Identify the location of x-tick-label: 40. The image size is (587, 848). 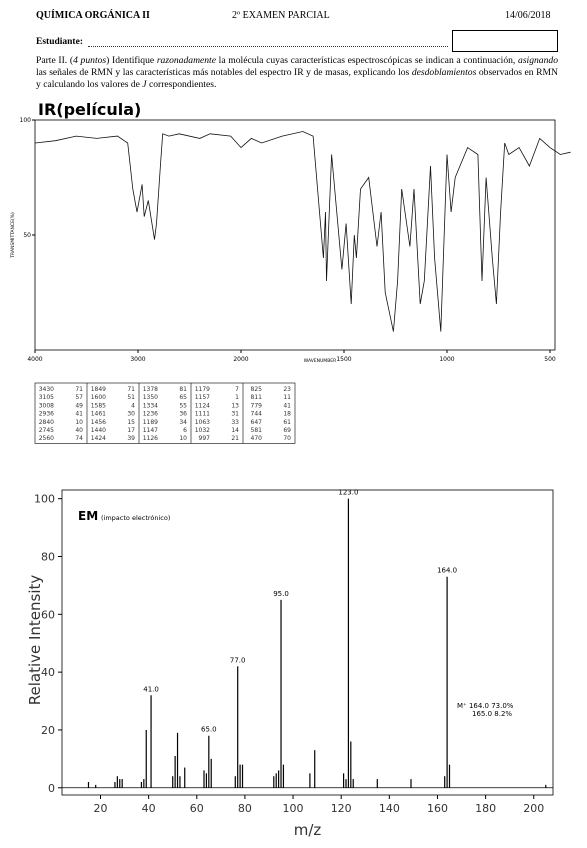
(149, 808).